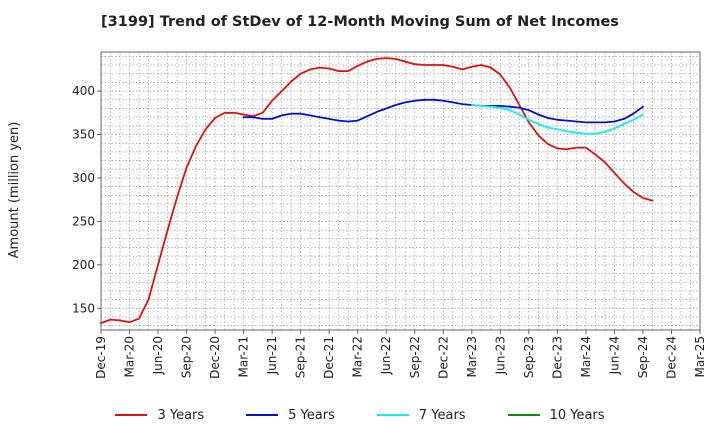 This screenshot has width=720, height=440. What do you see at coordinates (614, 355) in the screenshot?
I see `x-tick-label: Jun-24` at bounding box center [614, 355].